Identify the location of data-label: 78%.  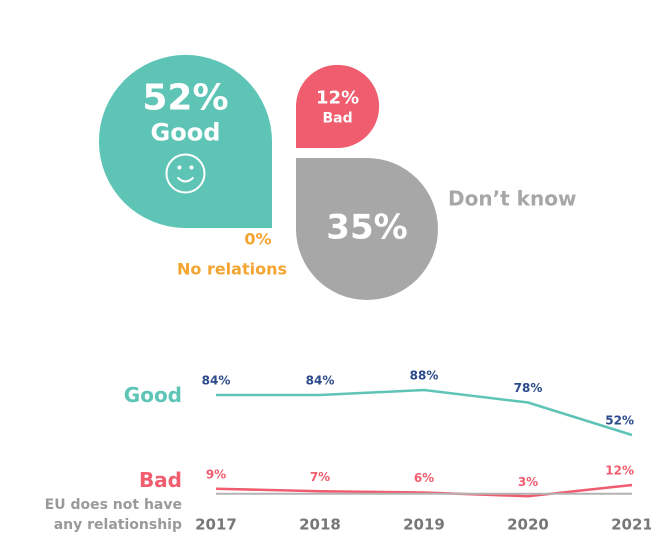
(528, 388).